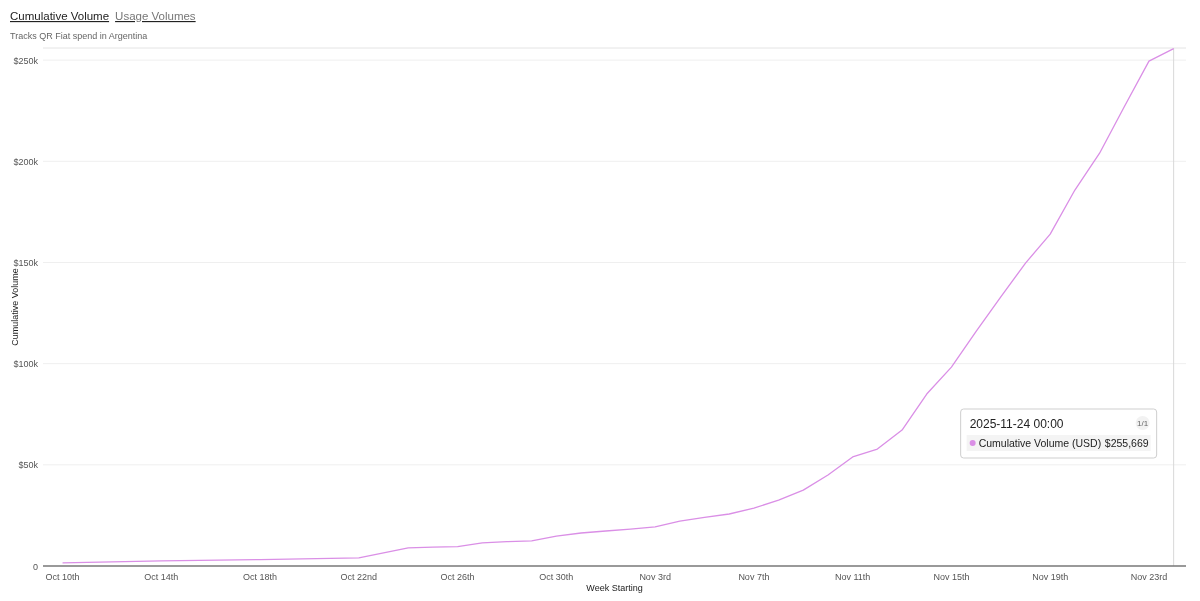  What do you see at coordinates (26, 364) in the screenshot?
I see `y-tick-label: $100k` at bounding box center [26, 364].